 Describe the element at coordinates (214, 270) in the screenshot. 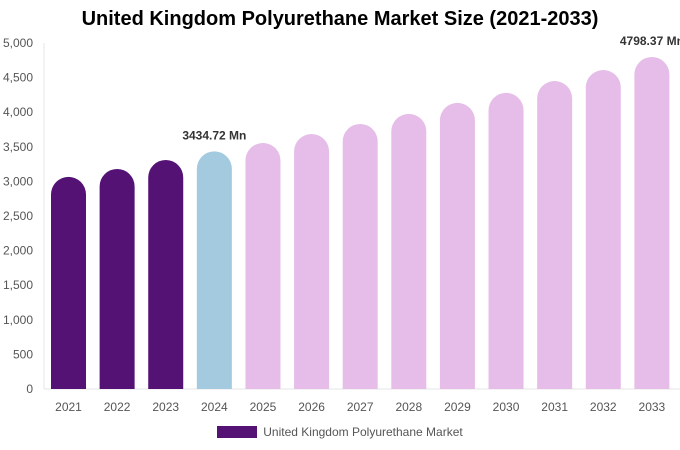

I see `bar-2024` at that location.